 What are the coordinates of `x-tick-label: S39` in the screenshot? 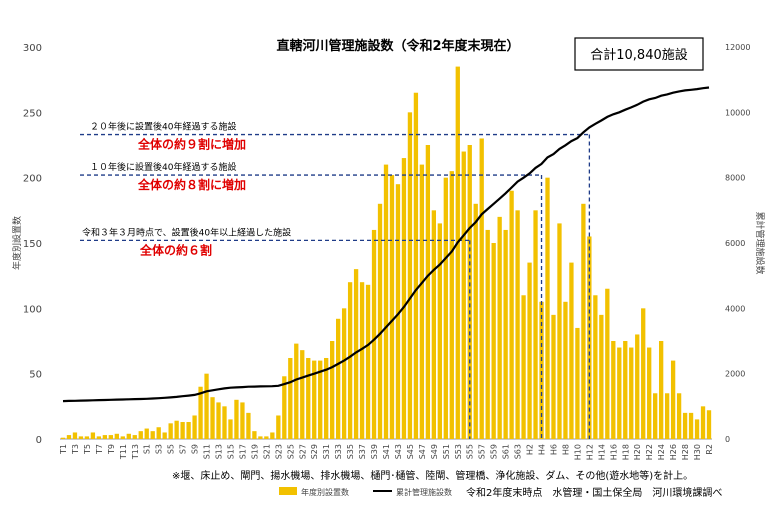 It's located at (374, 451).